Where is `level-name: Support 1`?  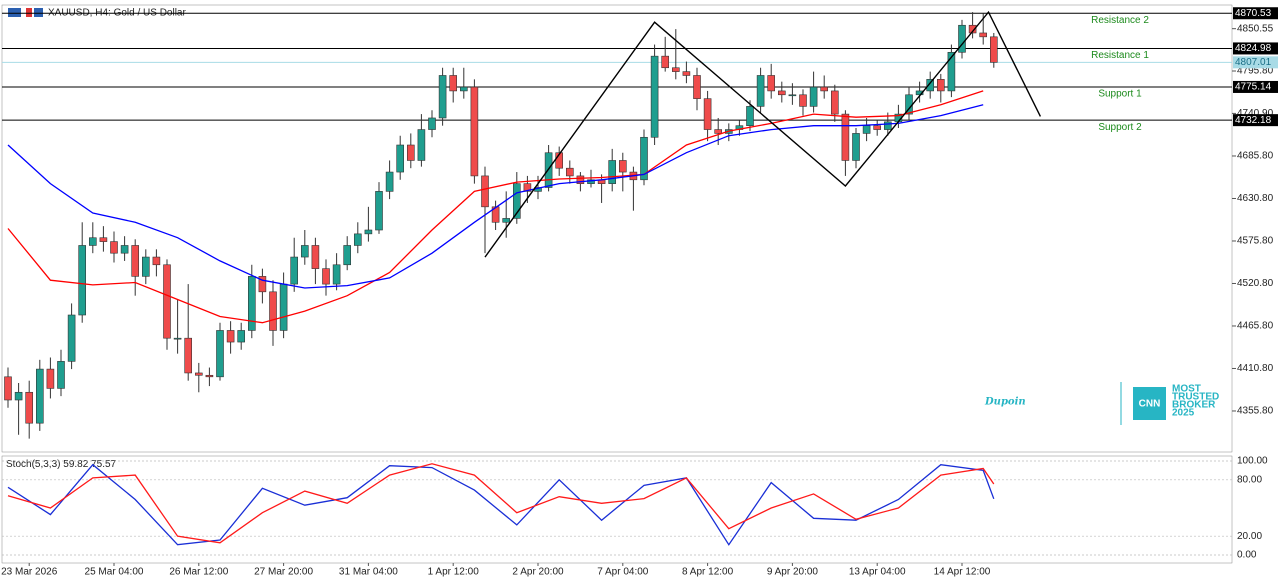 level-name: Support 1 is located at coordinates (1120, 94).